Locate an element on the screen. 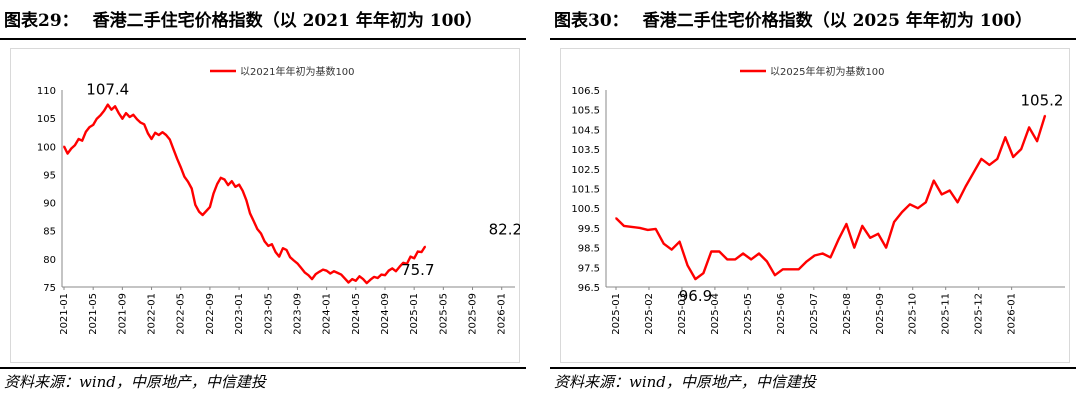 The height and width of the screenshot is (409, 1080). x-tick-label: 2023-09 is located at coordinates (297, 314).